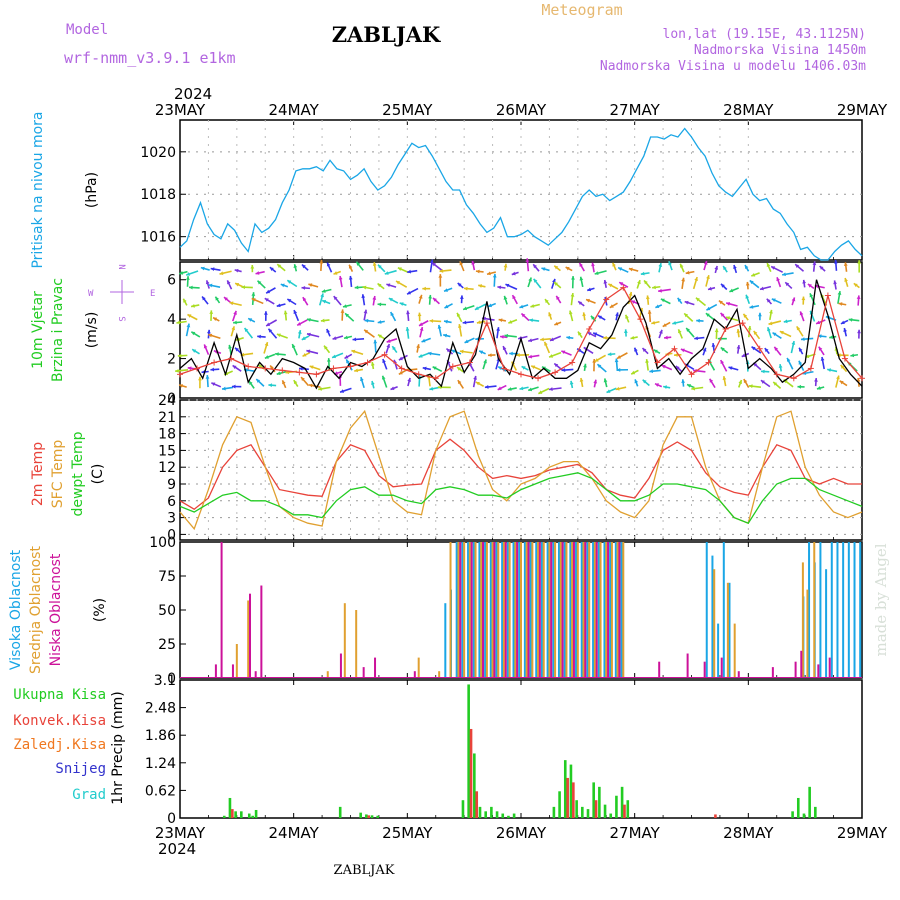 This screenshot has width=900, height=900. What do you see at coordinates (160, 709) in the screenshot?
I see `y-tick-label: 2.48` at bounding box center [160, 709].